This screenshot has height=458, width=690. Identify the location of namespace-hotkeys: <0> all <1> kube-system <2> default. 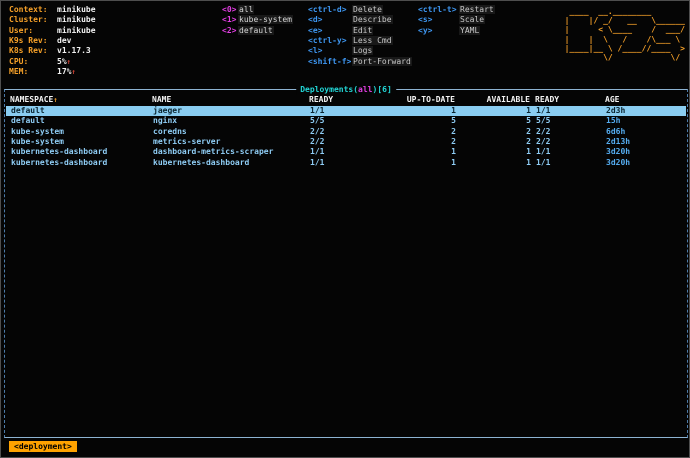
(257, 20).